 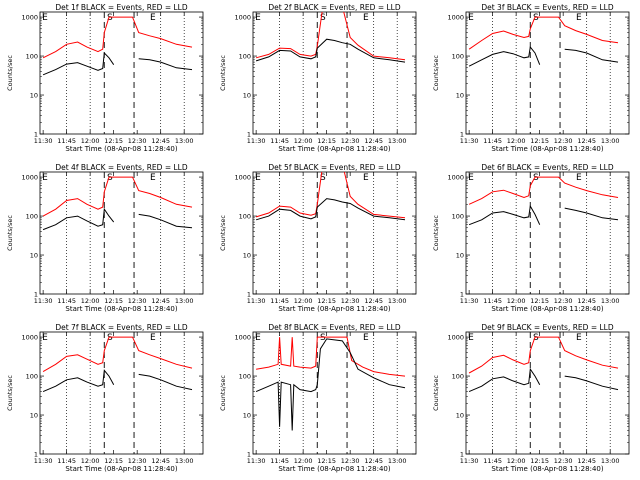 What do you see at coordinates (334, 327) in the screenshot?
I see `plot-title: Det 8f BLACK = Events, RED = LLD` at bounding box center [334, 327].